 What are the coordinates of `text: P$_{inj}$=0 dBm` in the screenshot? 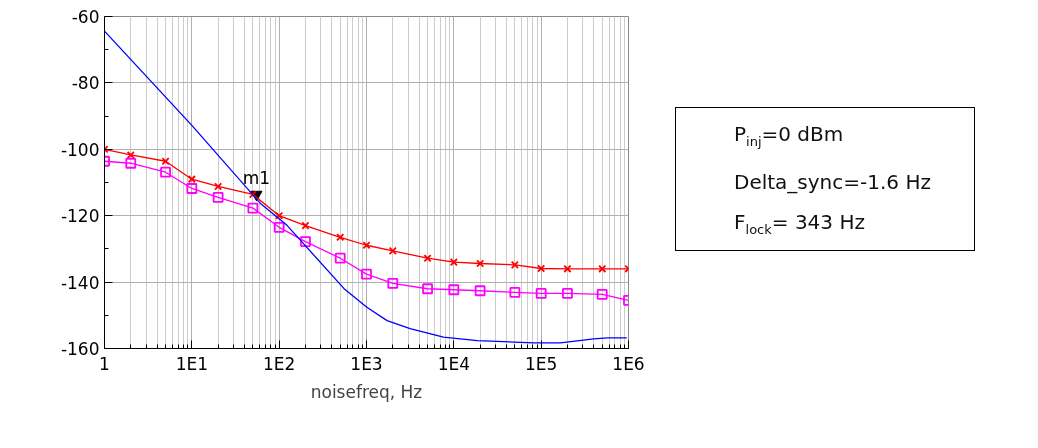 It's located at (789, 136).